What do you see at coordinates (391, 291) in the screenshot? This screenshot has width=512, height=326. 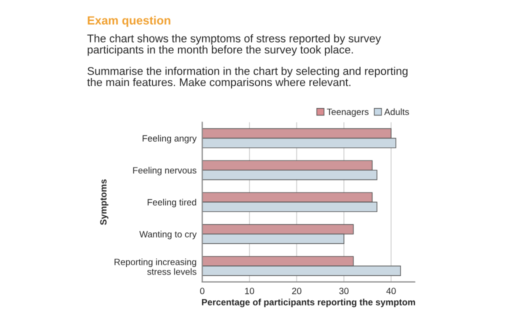 I see `x-tick-label: 40` at bounding box center [391, 291].